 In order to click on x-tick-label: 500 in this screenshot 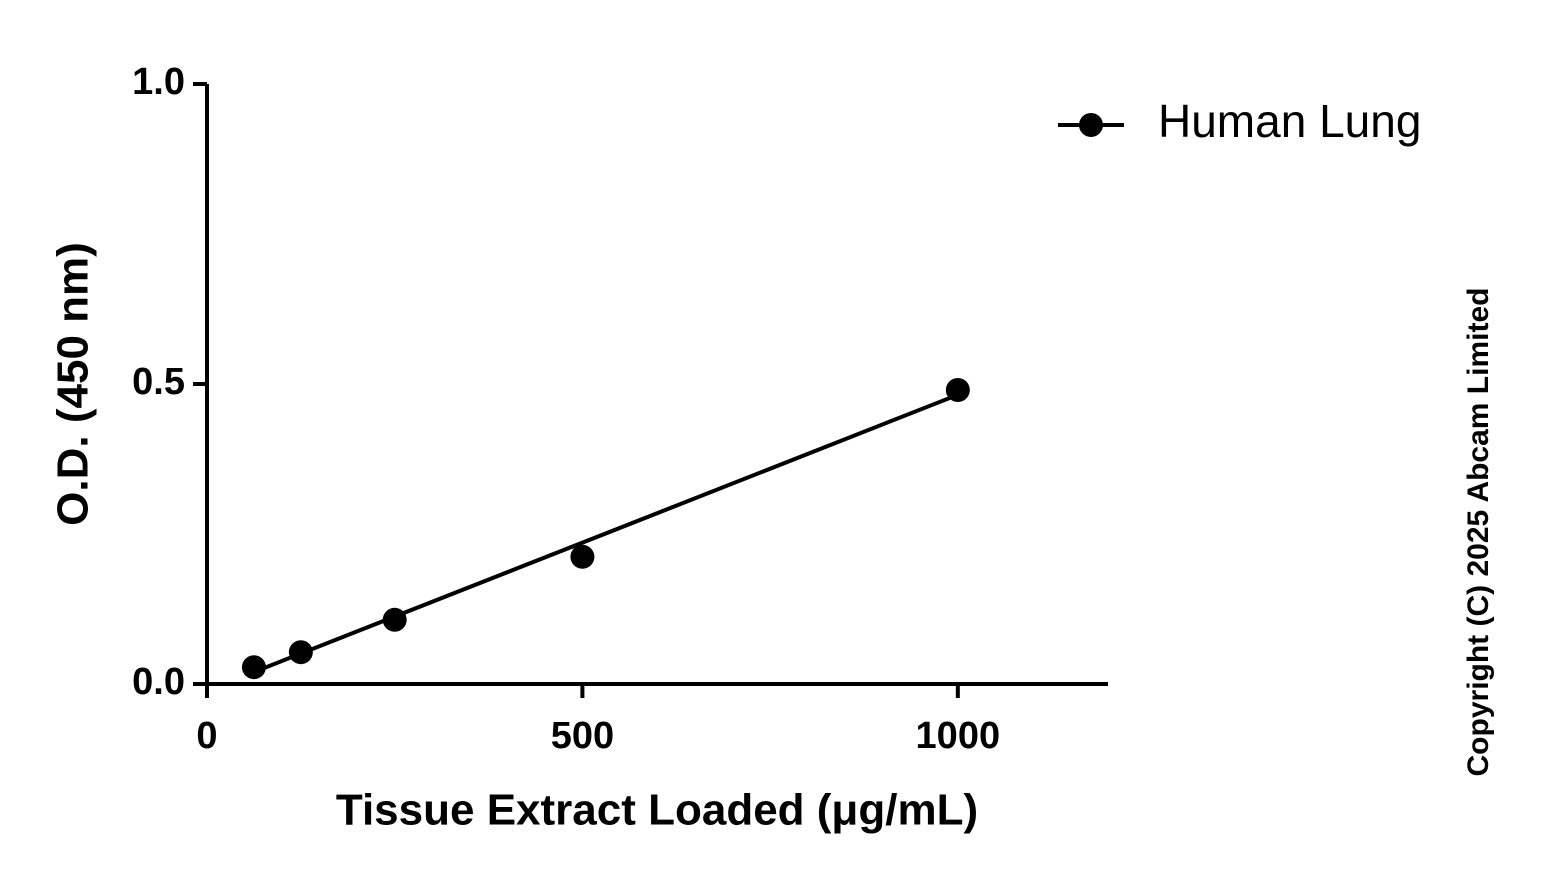, I will do `click(582, 736)`.